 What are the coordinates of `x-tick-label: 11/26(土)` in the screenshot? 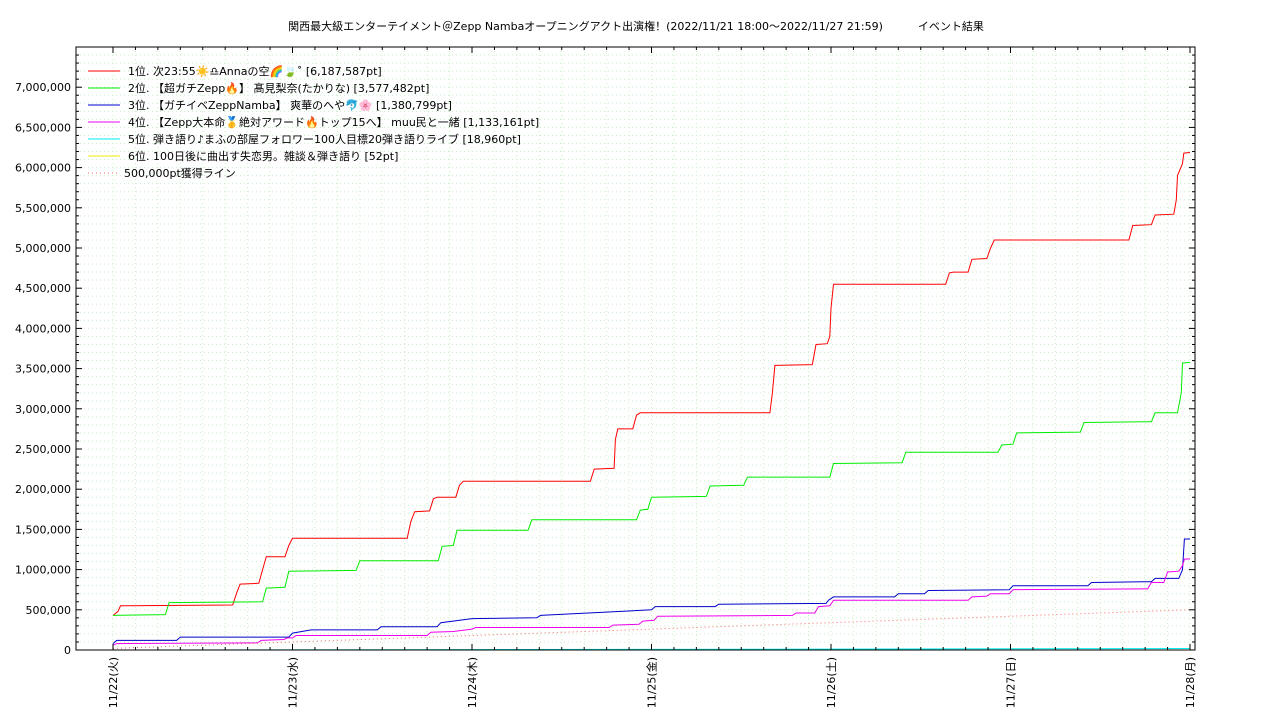 It's located at (831, 682).